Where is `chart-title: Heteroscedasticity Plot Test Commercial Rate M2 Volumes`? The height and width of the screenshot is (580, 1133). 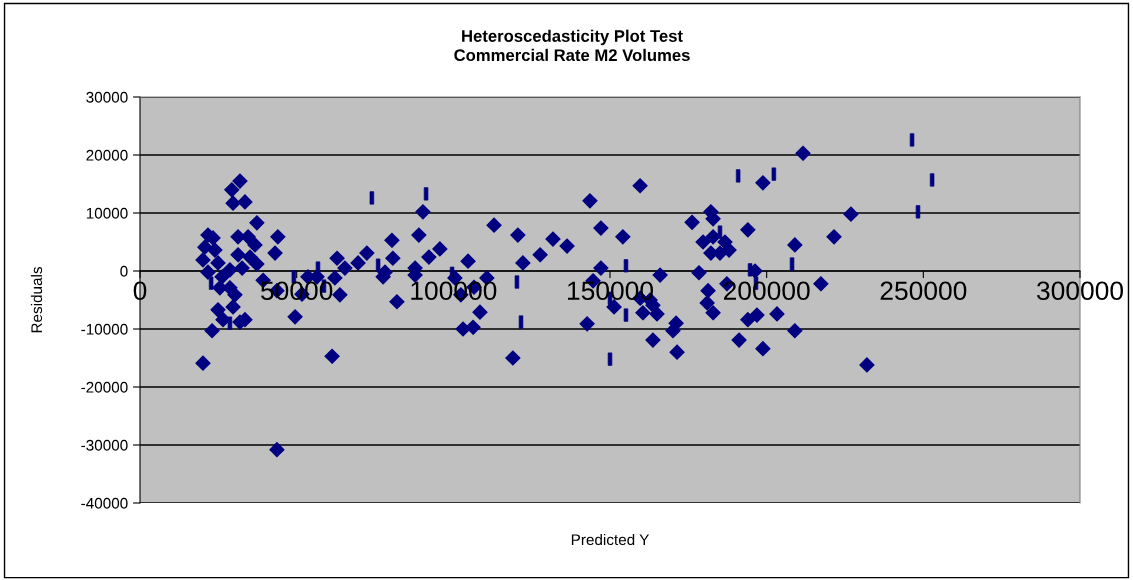
chart-title: Heteroscedasticity Plot Test Commercial Rate M2 Volumes is located at coordinates (572, 45).